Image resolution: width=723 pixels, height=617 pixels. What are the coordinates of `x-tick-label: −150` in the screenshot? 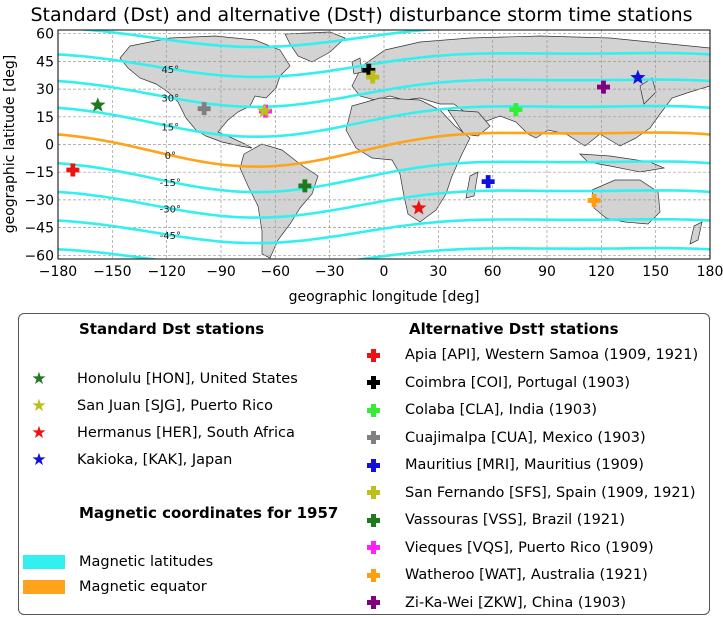 It's located at (112, 272).